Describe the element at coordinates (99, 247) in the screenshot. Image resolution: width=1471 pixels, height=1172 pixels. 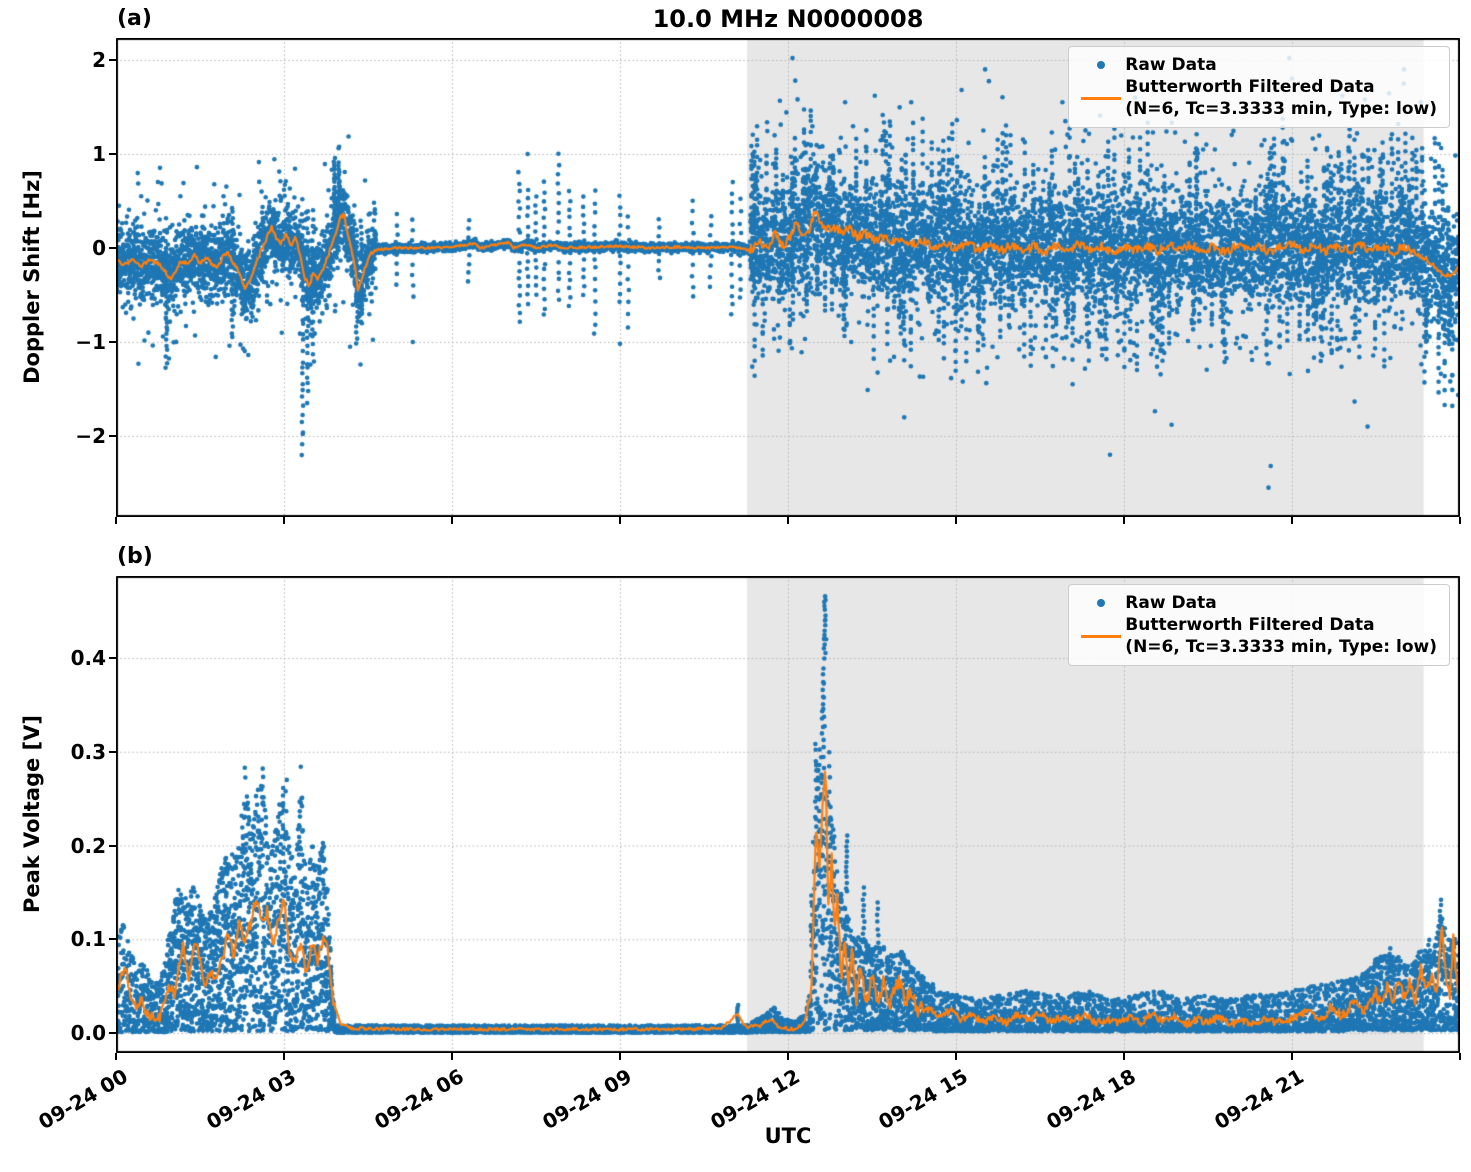
I see `y-tick-label: 0` at that location.